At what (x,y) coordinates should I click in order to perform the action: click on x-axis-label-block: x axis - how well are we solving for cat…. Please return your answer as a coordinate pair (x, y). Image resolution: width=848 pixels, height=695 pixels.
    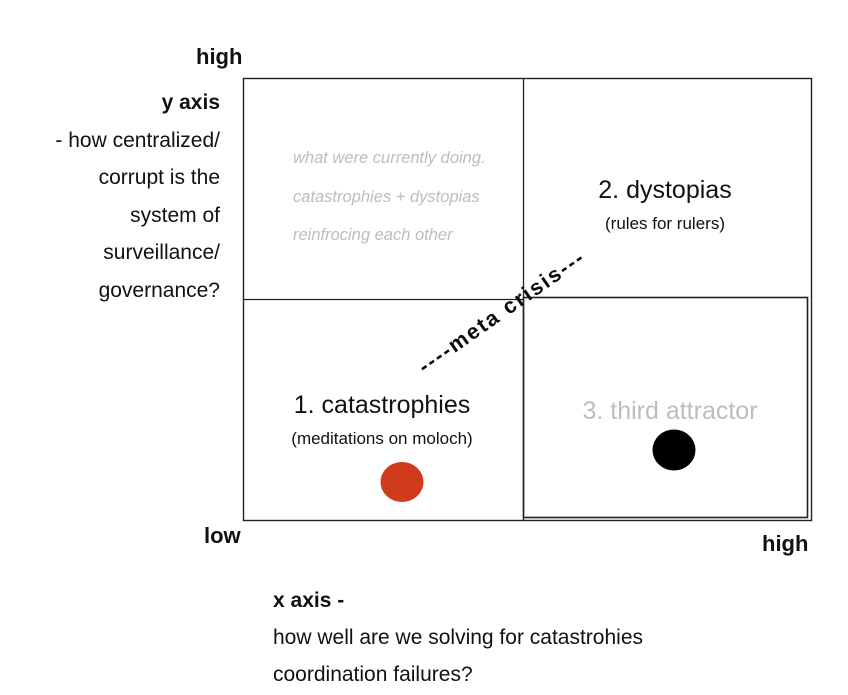
    Looking at the image, I should click on (458, 637).